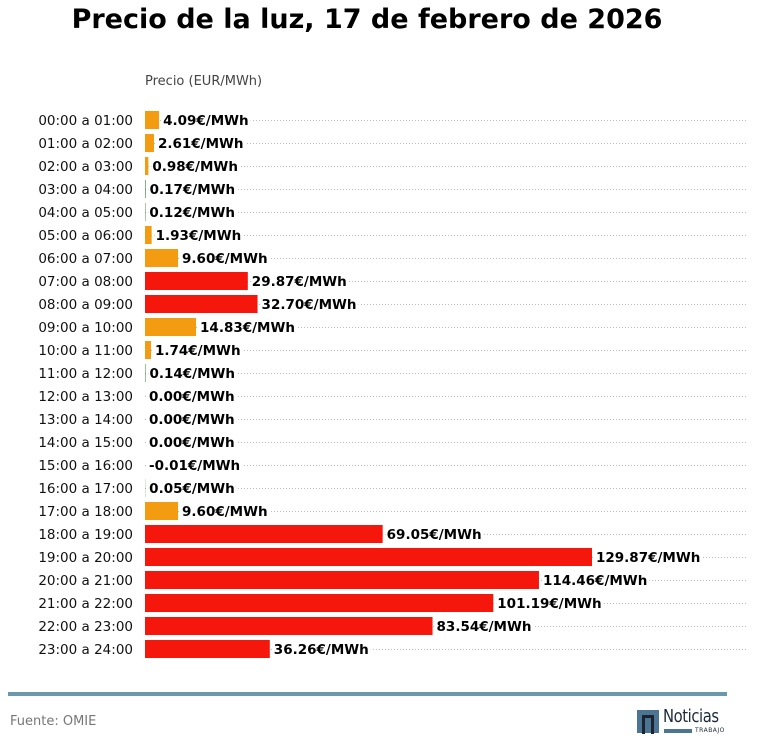 The image size is (758, 755). Describe the element at coordinates (85, 328) in the screenshot. I see `category-label: 09:00 a 10:00` at that location.